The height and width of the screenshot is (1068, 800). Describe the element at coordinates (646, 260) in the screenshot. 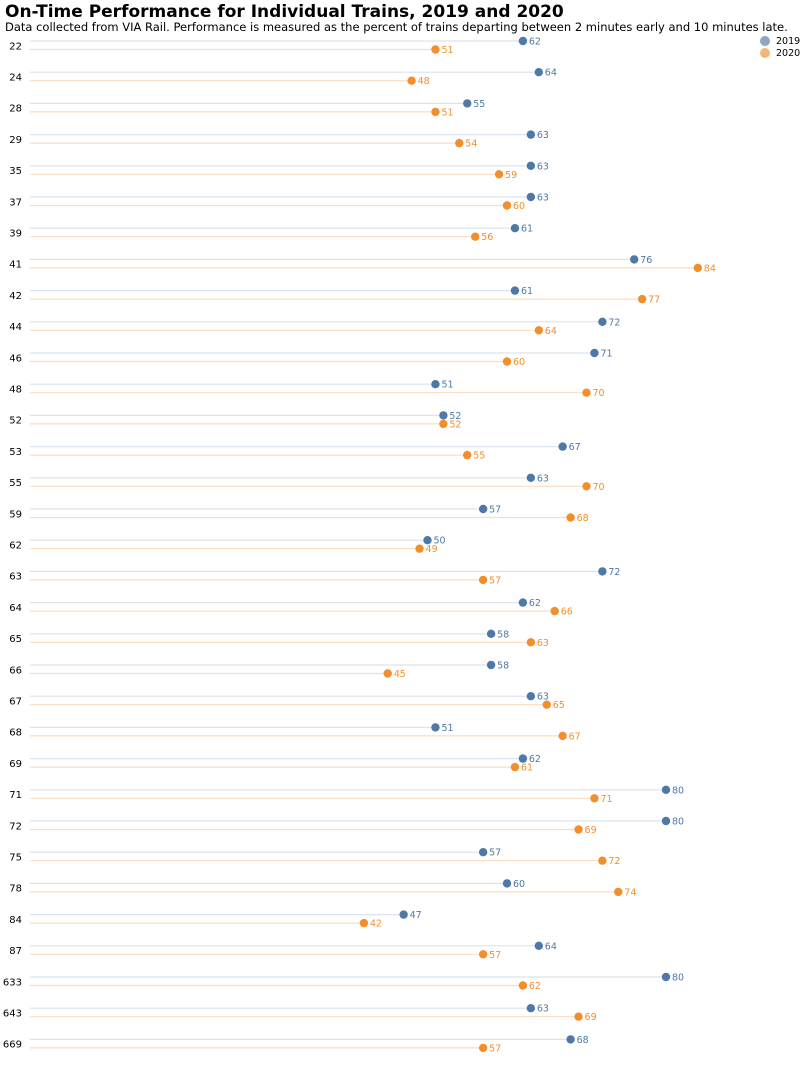

I see `data-label: 76` at that location.